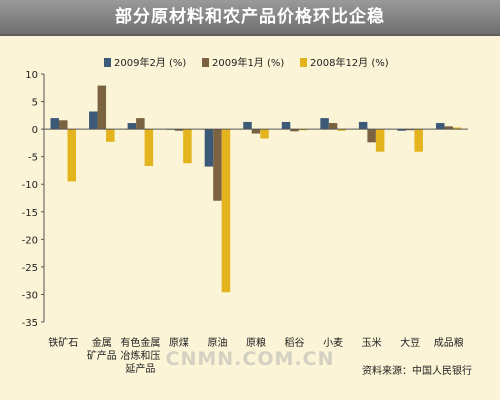 Image resolution: width=500 pixels, height=400 pixels. Describe the element at coordinates (256, 342) in the screenshot. I see `x-tick-label: 原粮` at that location.